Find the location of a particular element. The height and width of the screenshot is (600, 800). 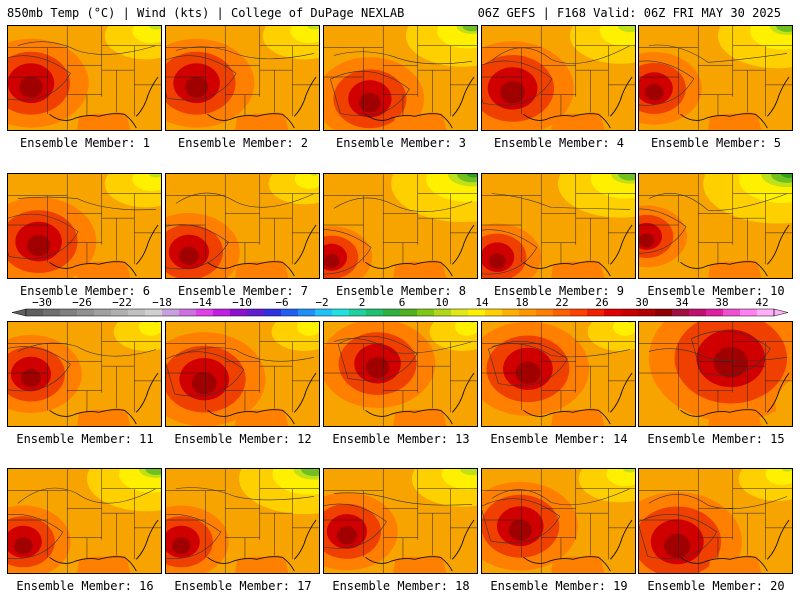

ensemble-member-label: Ensemble Member: 13 is located at coordinates (401, 439).